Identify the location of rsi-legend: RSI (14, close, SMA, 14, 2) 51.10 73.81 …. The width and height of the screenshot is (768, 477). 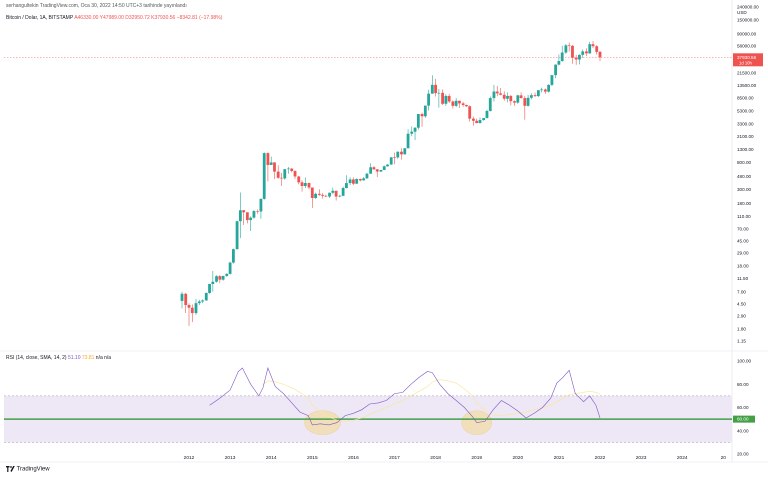
(58, 358).